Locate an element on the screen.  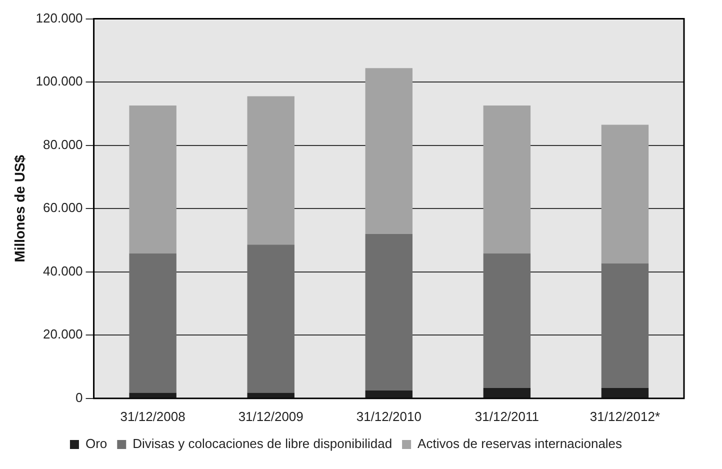
x-tick-label: 31/12/2012* is located at coordinates (625, 416).